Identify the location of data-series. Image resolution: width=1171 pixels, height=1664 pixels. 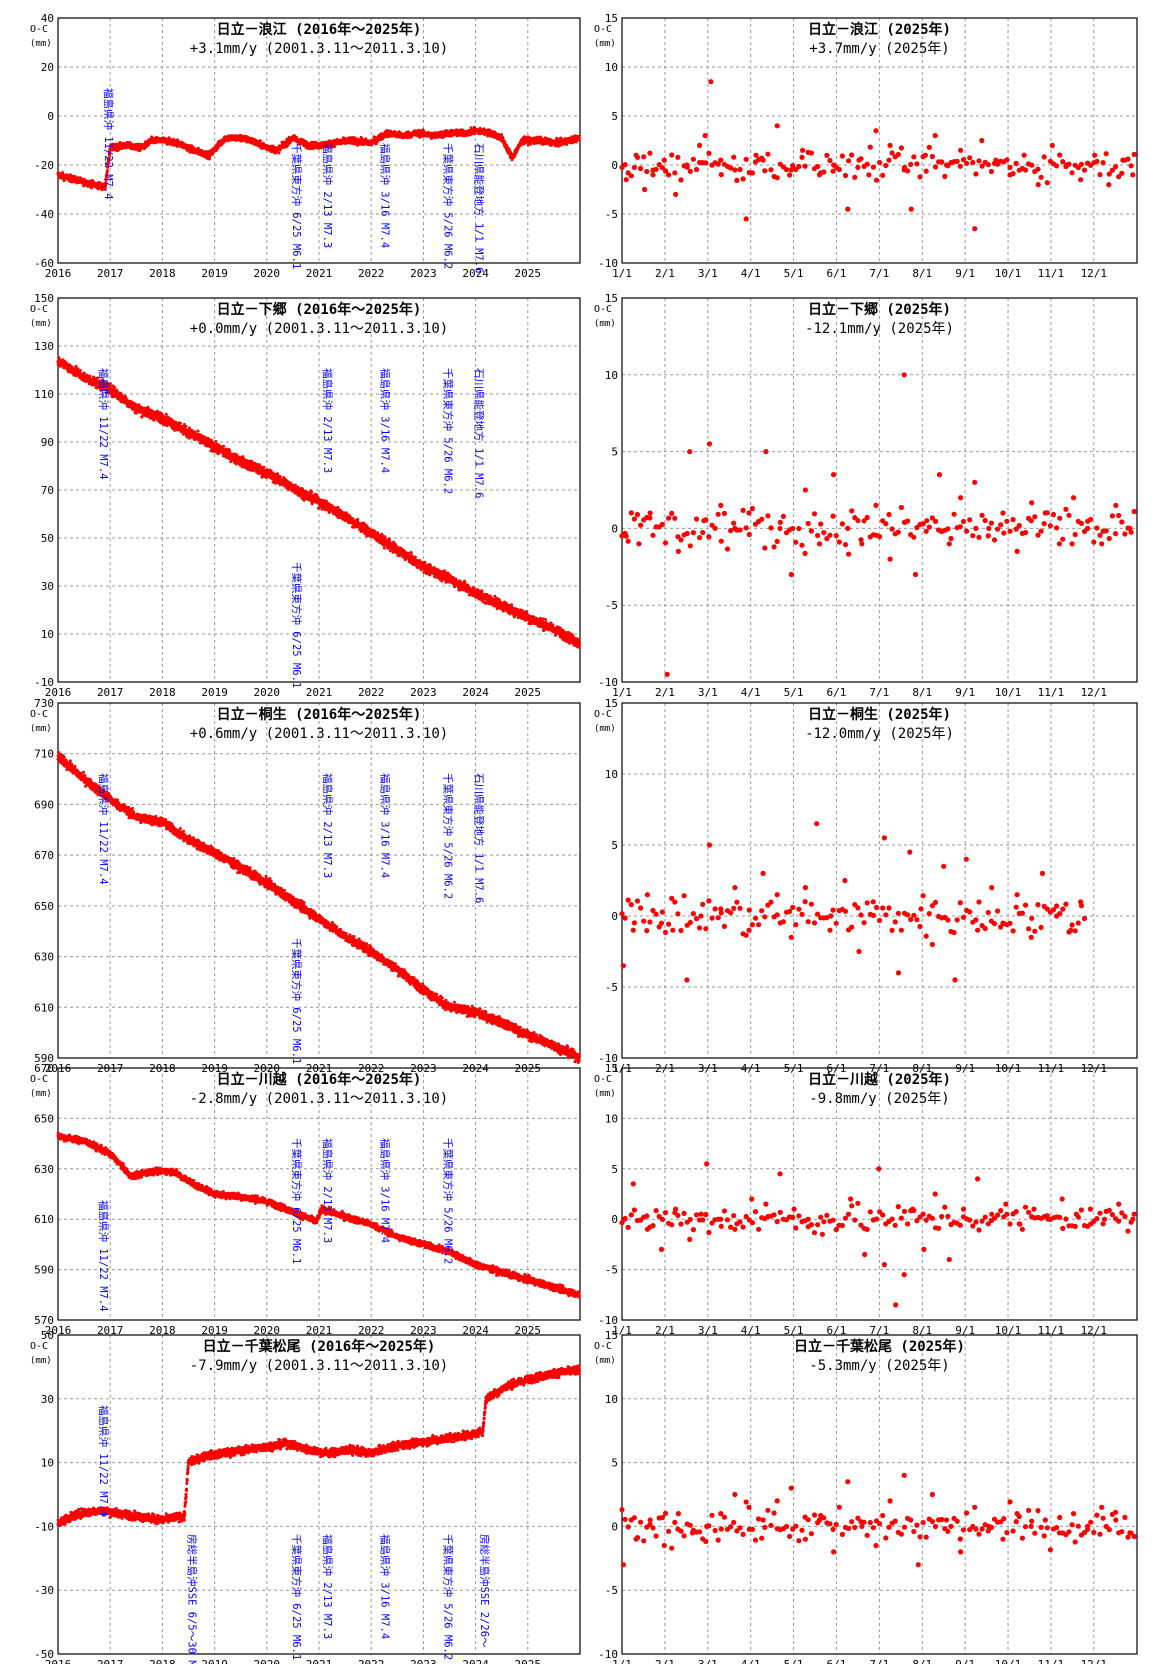
(877, 155).